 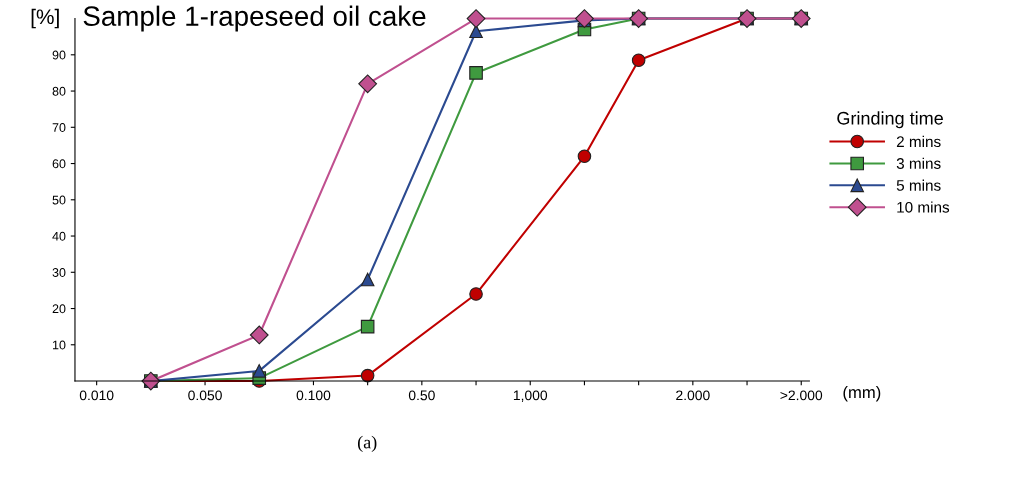 I want to click on legend-label: 10 mins, so click(x=923, y=207).